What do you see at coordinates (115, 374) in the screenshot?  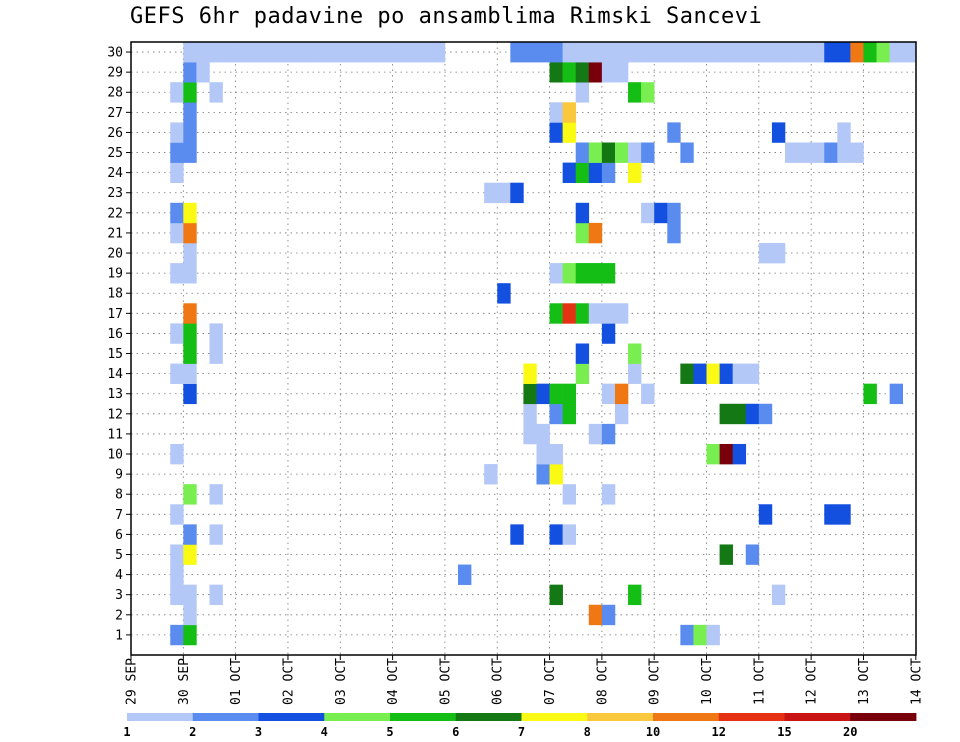 I see `y-tick-label: 14` at bounding box center [115, 374].